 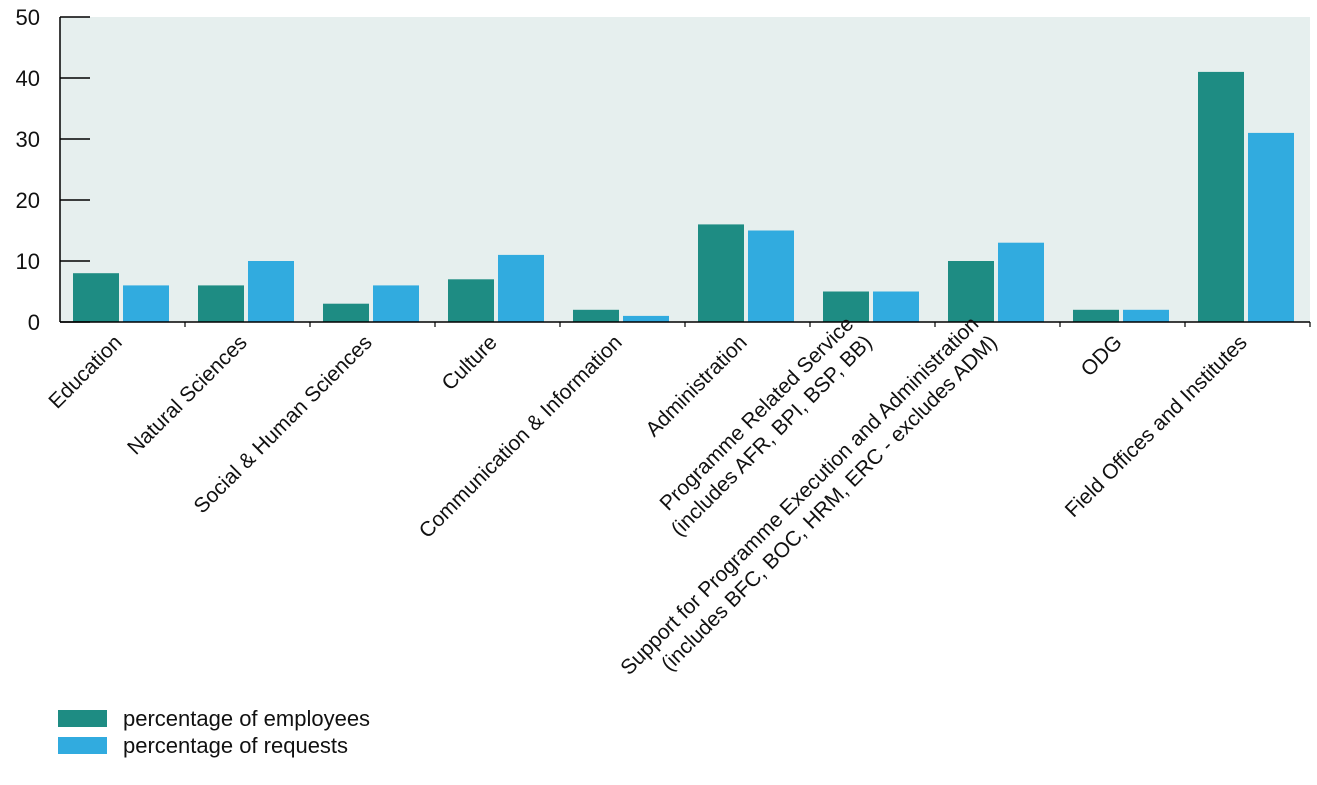 I want to click on category-label-6-line-0: Programme Related Service, so click(x=757, y=414).